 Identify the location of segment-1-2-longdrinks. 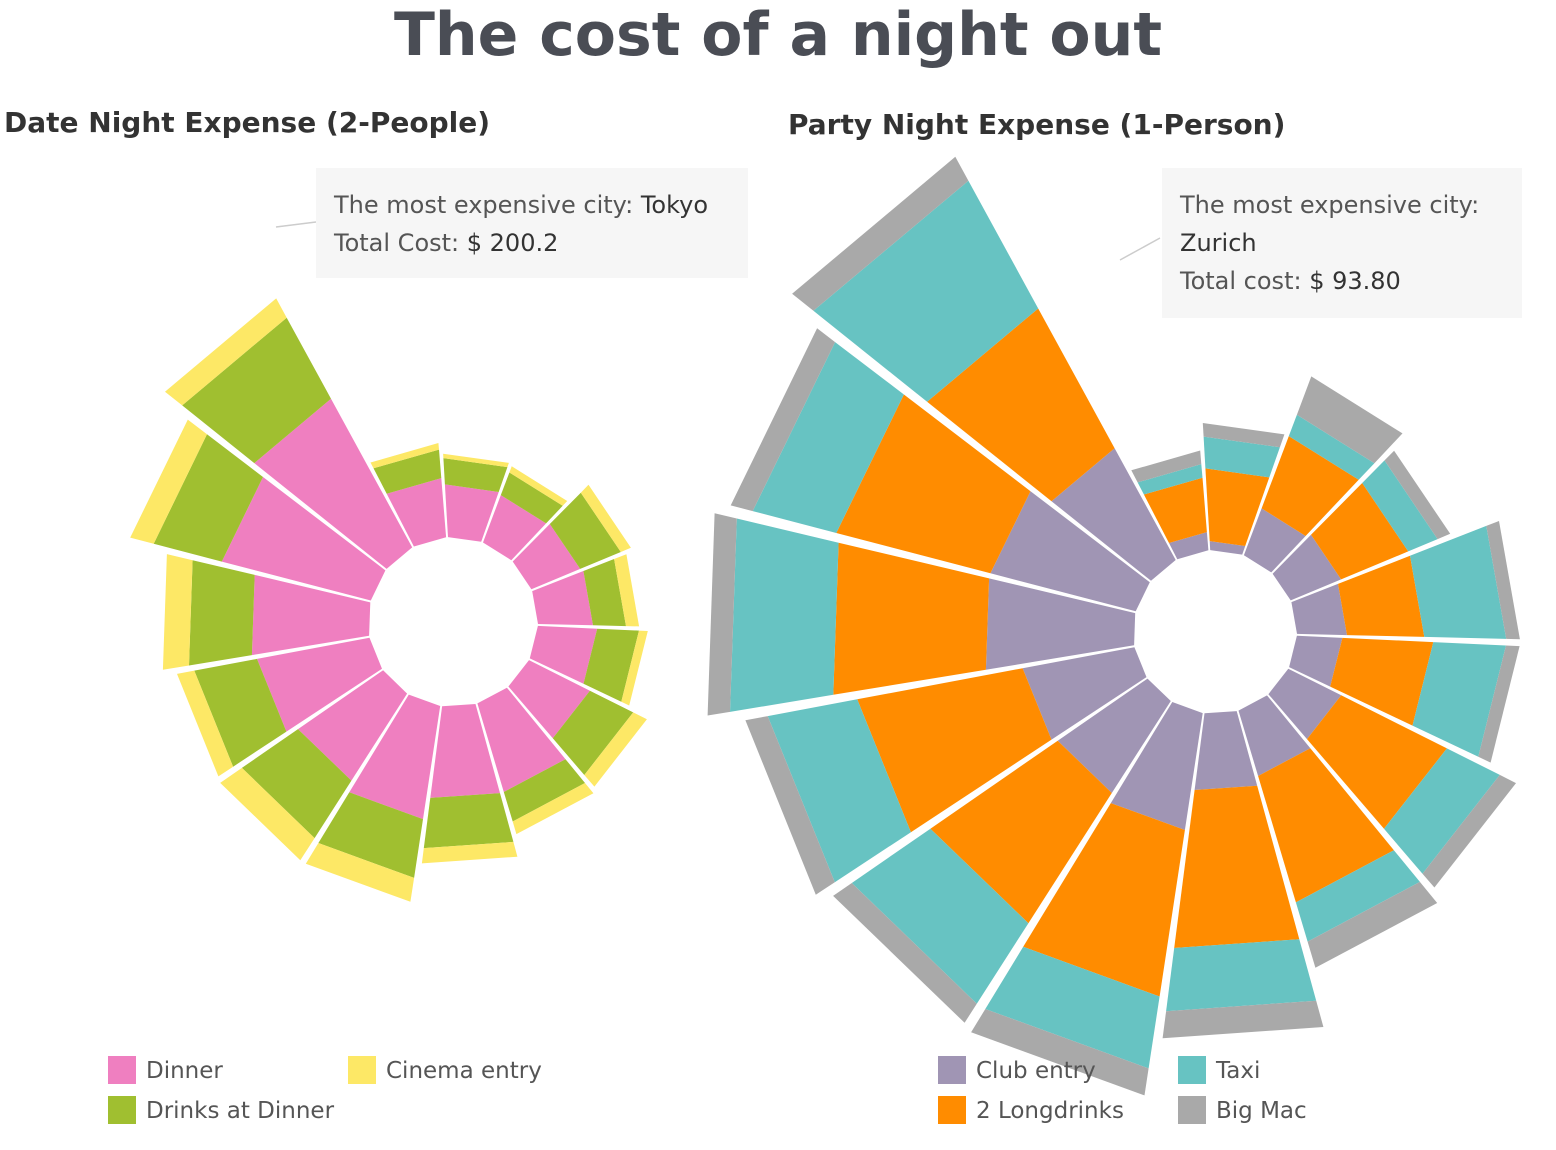
(1237, 507).